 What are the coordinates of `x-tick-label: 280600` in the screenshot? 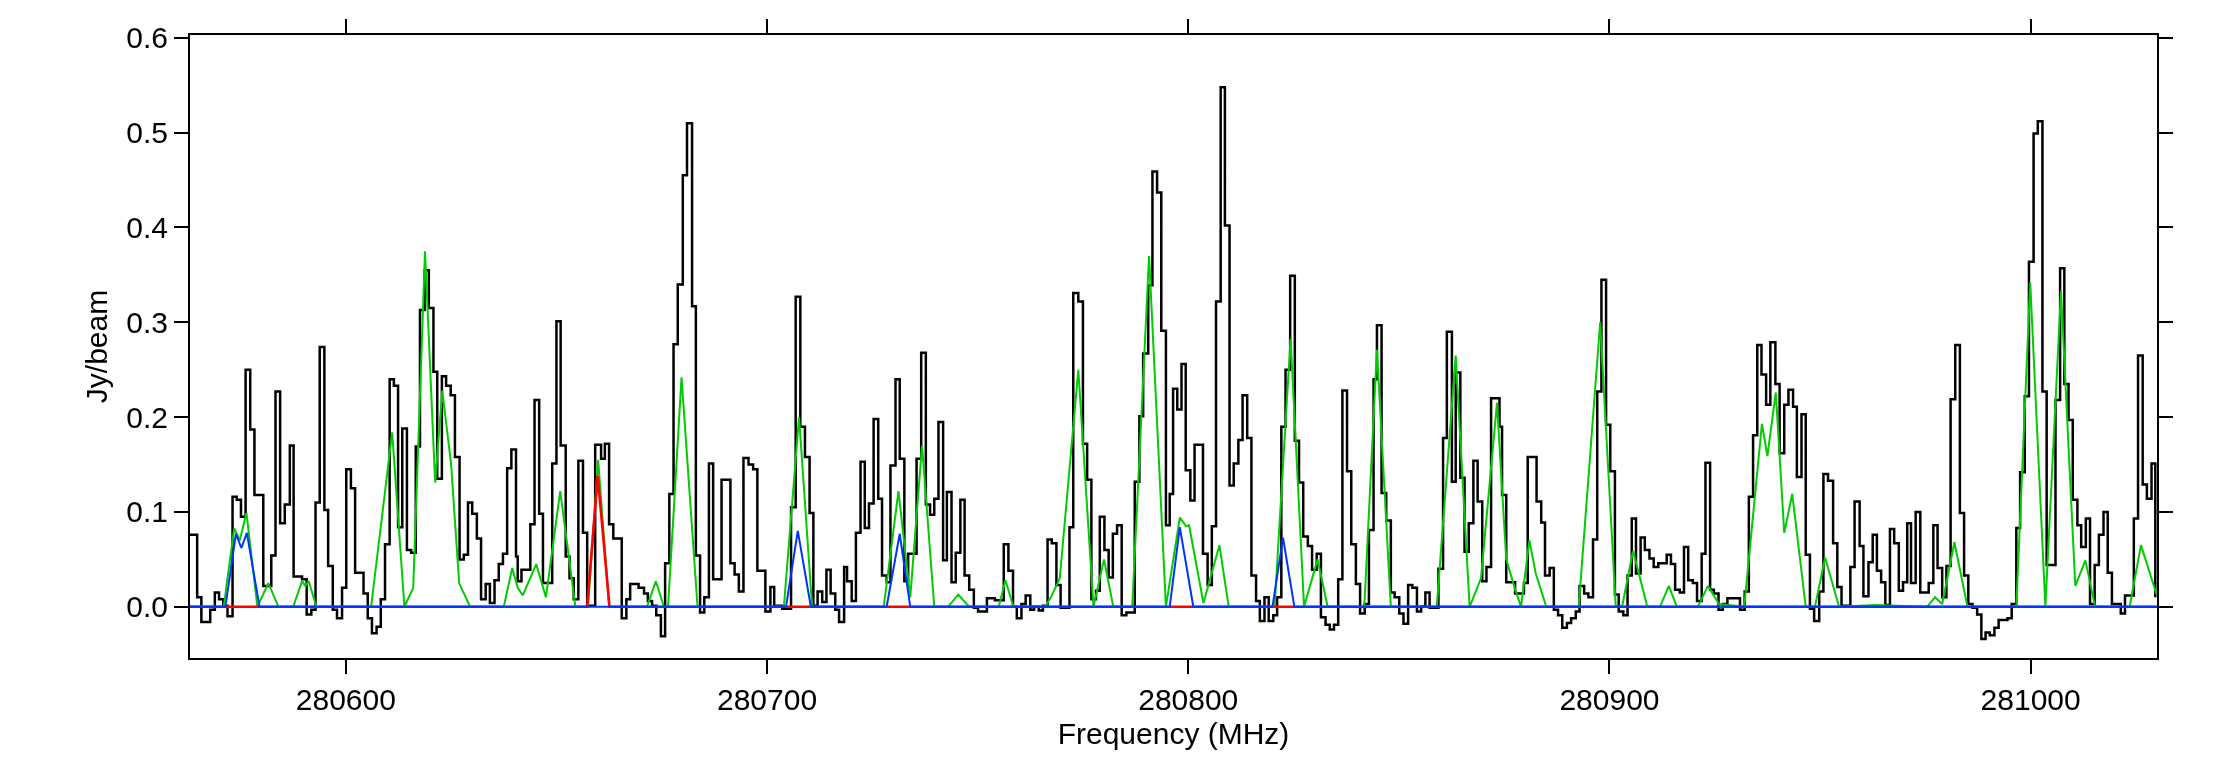 It's located at (345, 699).